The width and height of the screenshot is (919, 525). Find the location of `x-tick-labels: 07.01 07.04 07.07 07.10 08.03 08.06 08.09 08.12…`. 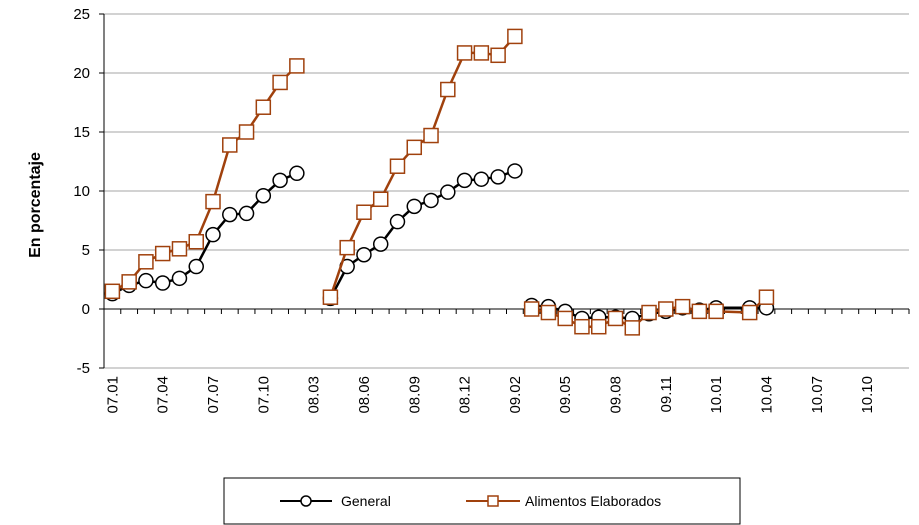

x-tick-labels: 07.01 07.04 07.07 07.10 08.03 08.06 08.09 08.12… is located at coordinates (490, 395).